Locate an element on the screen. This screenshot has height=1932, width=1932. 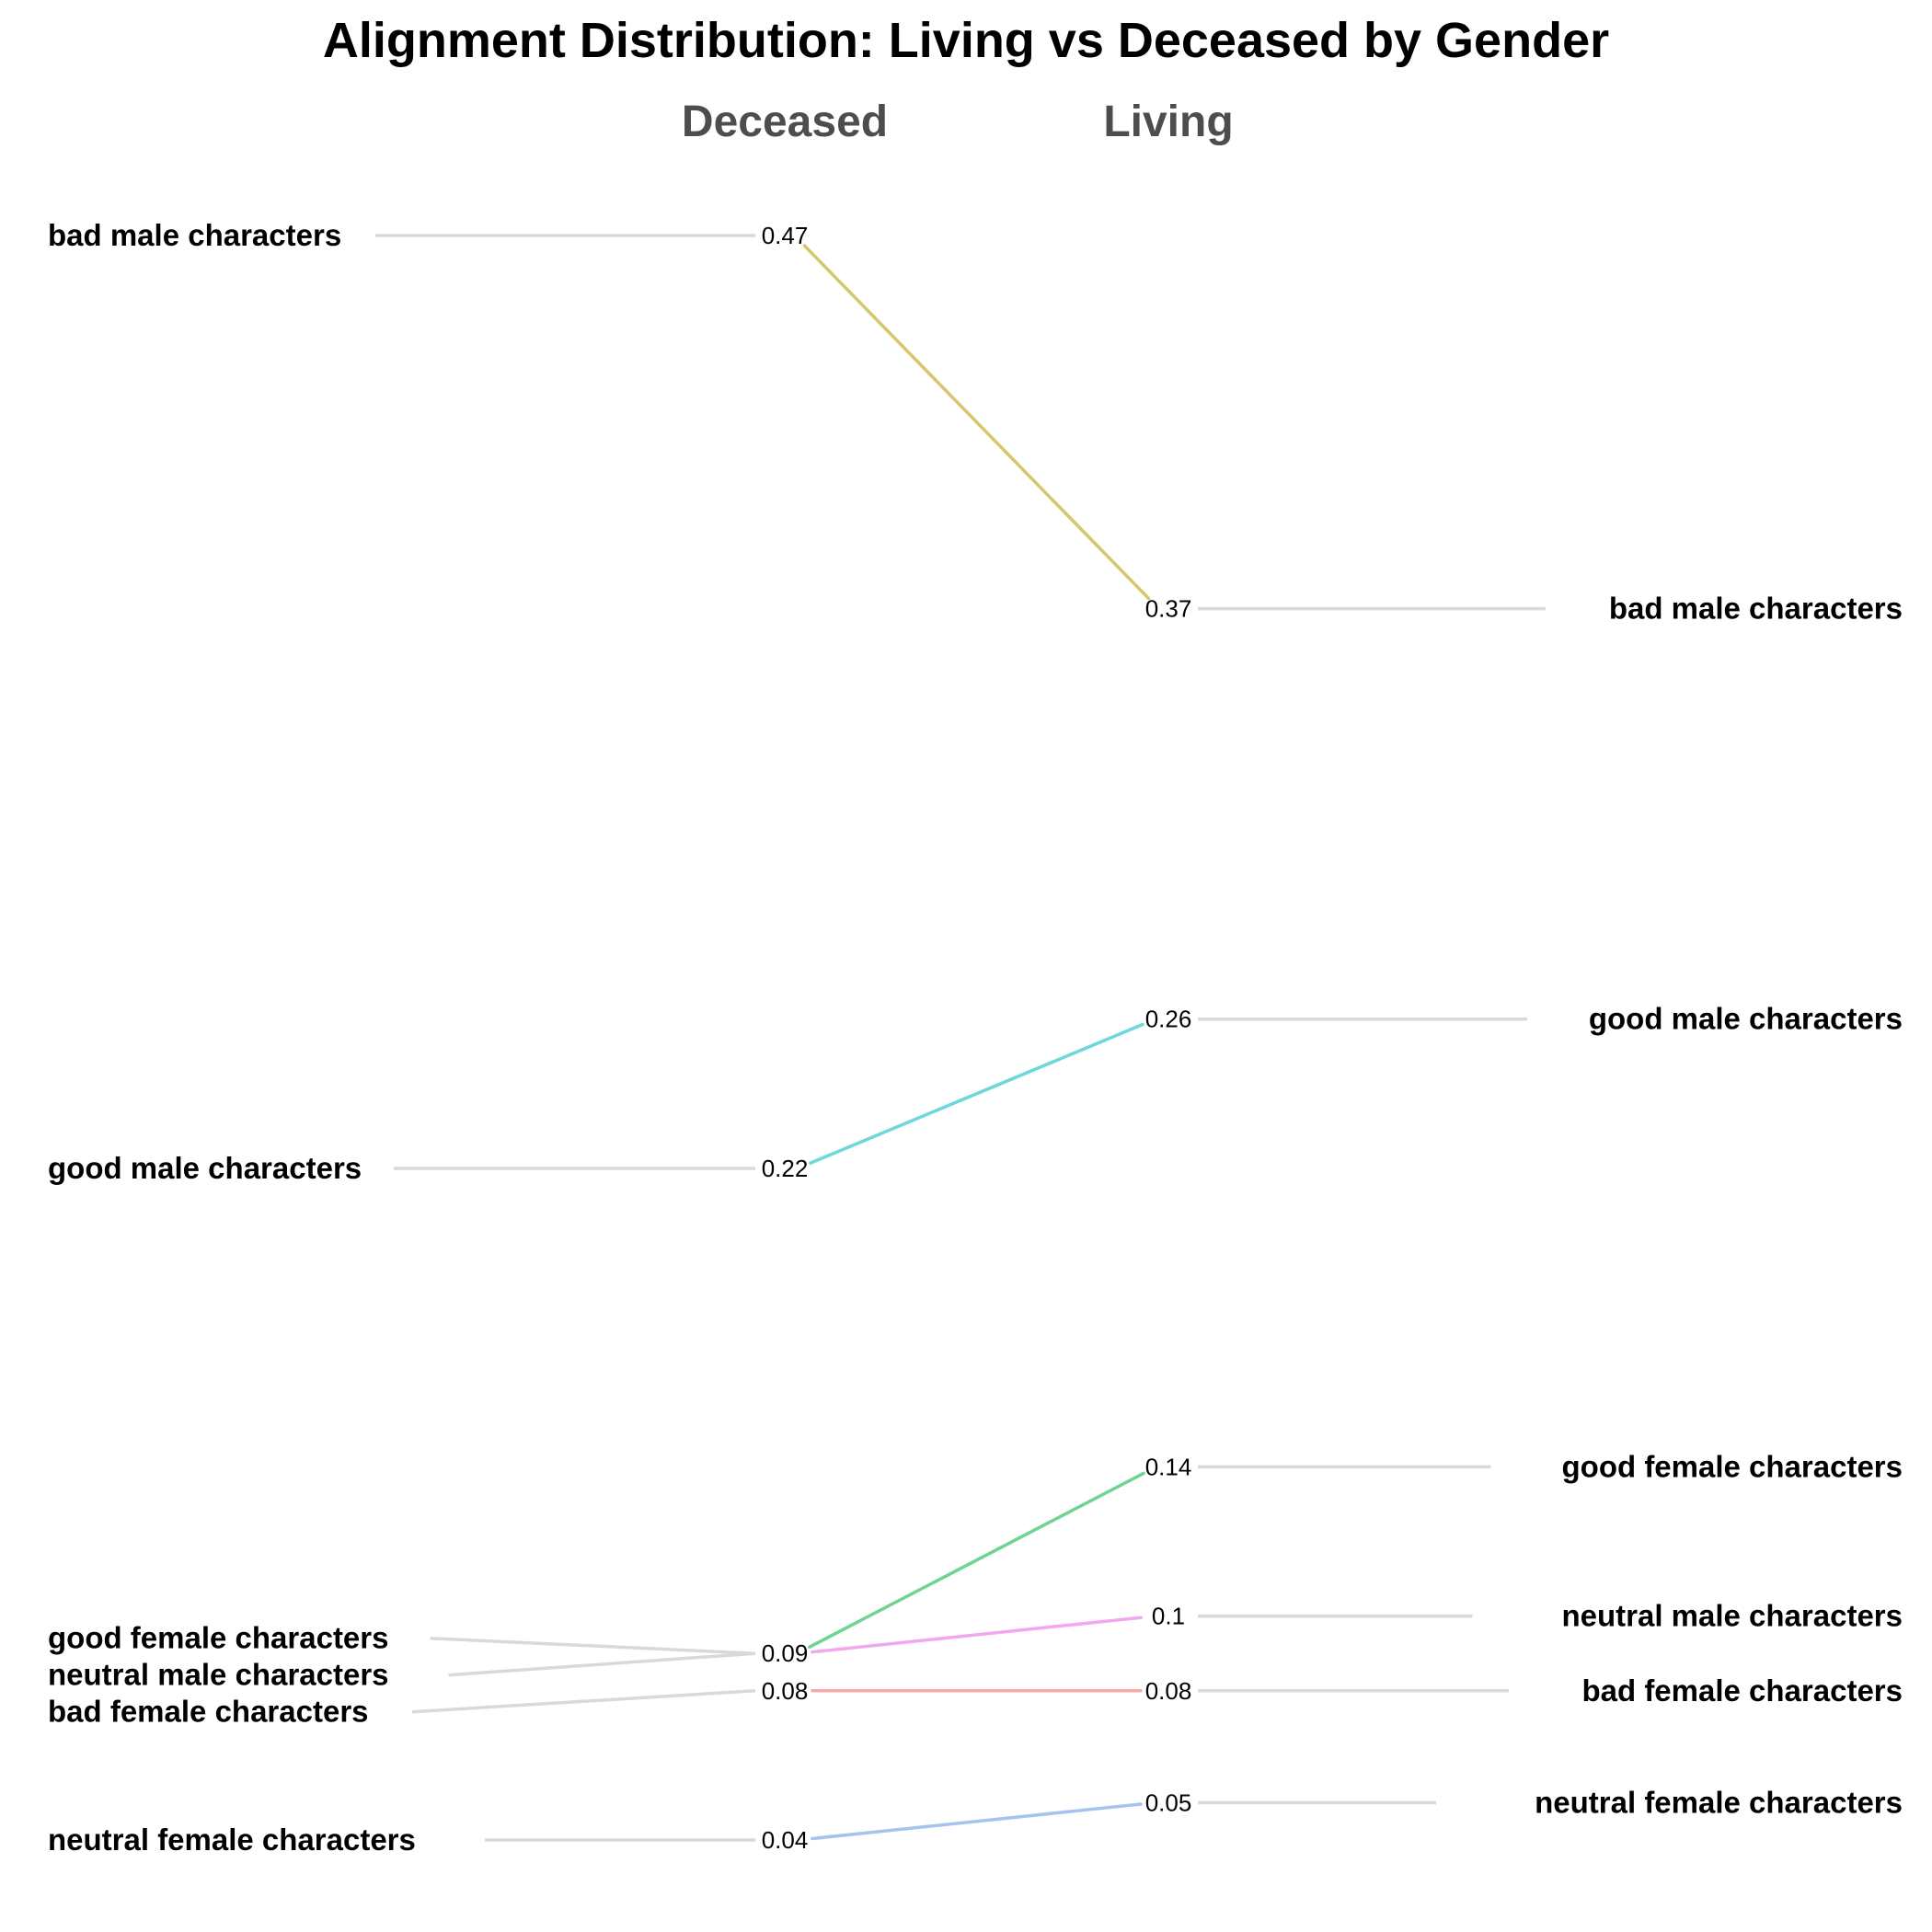
value-label-deceased-0-09: 0.09 is located at coordinates (785, 1653).